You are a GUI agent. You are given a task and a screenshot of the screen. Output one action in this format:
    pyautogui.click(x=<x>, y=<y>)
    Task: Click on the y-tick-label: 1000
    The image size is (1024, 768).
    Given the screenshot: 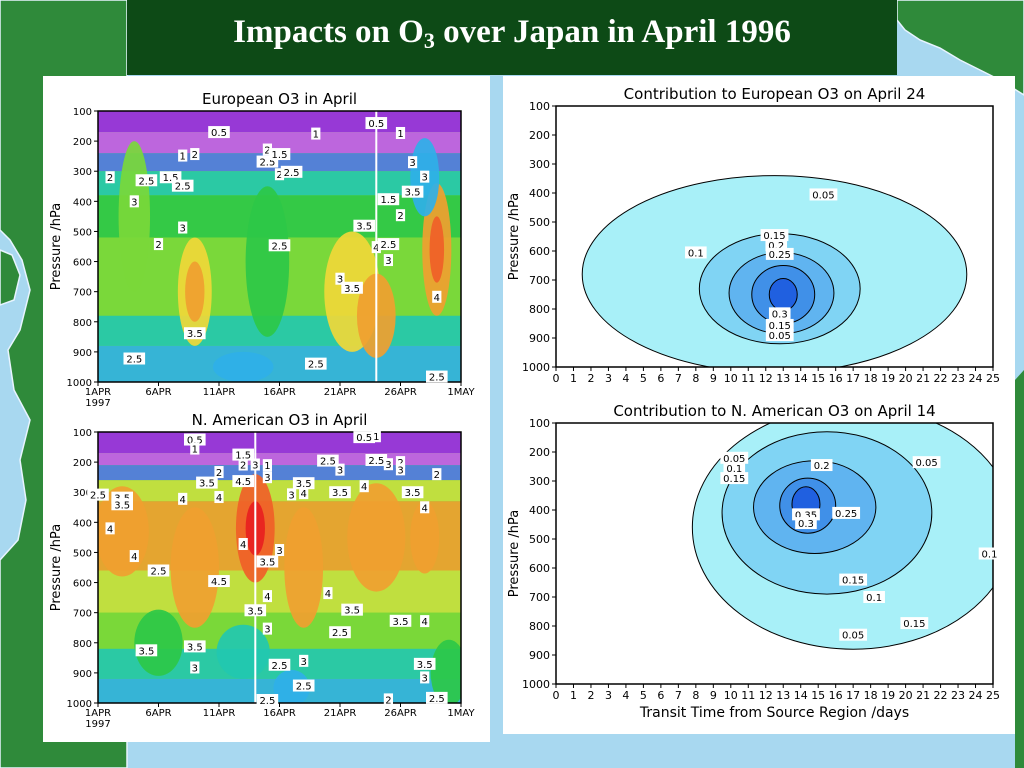 What is the action you would take?
    pyautogui.click(x=536, y=684)
    